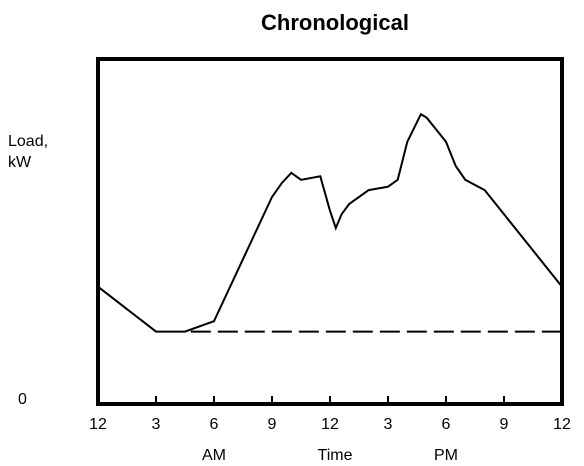 The image size is (584, 466). Describe the element at coordinates (446, 455) in the screenshot. I see `period-label: PM` at that location.